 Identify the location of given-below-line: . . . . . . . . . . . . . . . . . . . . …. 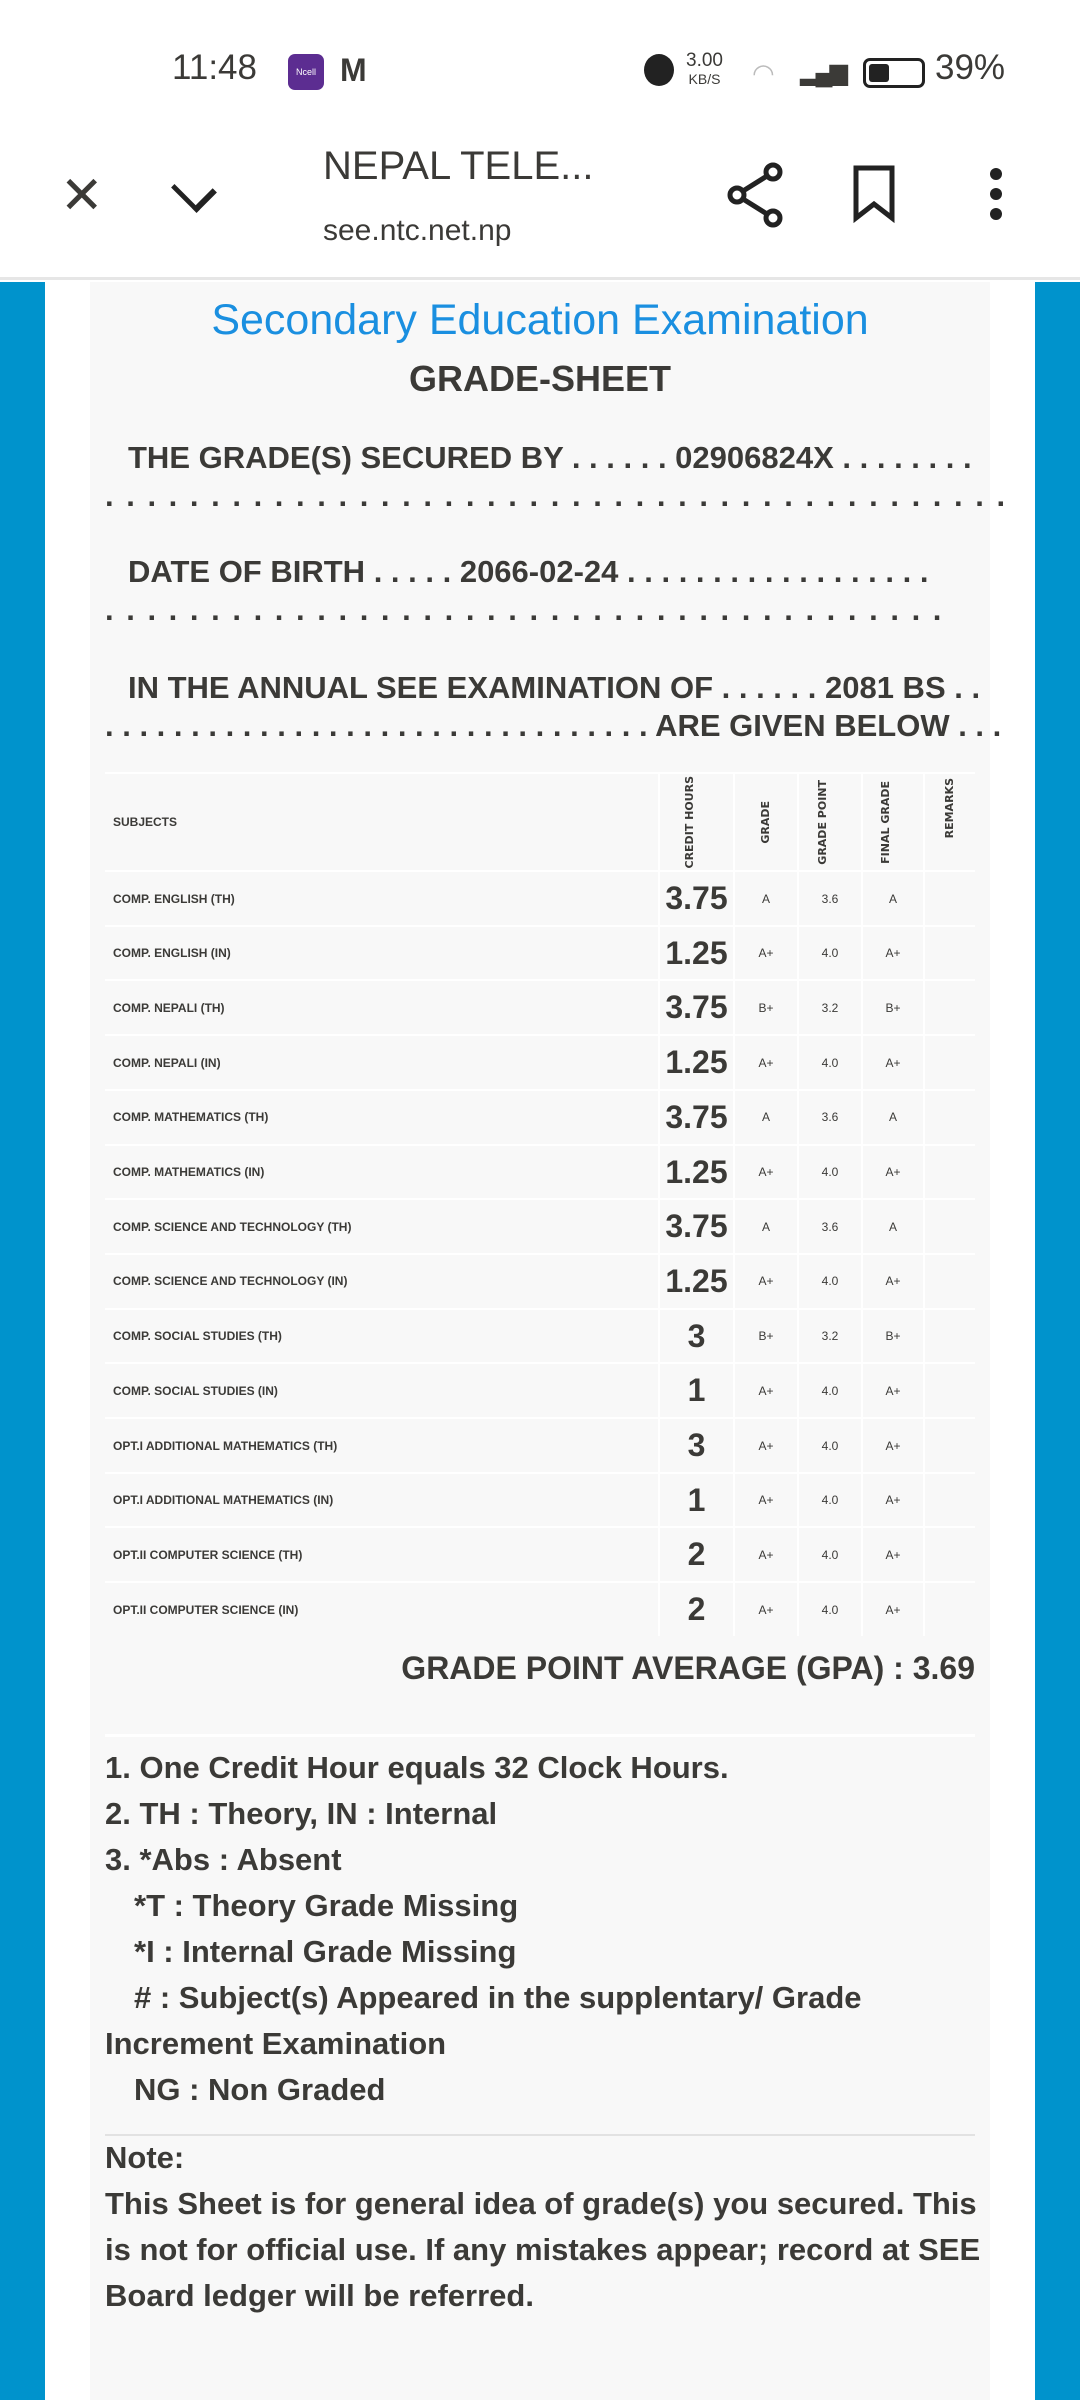
(553, 725).